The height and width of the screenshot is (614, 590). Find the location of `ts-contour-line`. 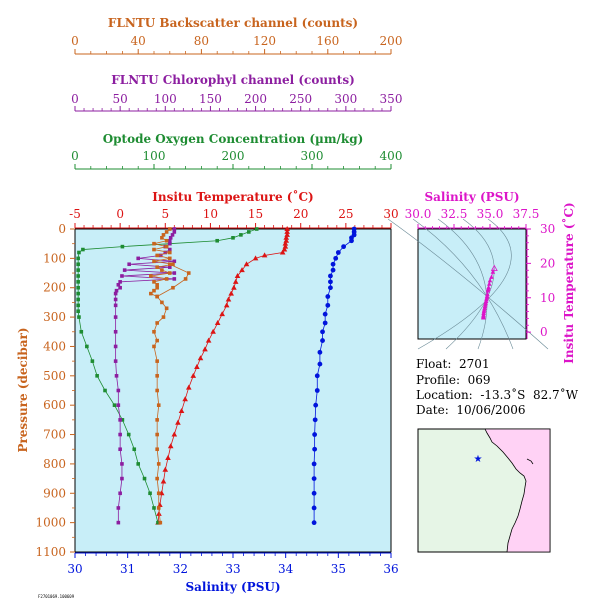

ts-contour-line is located at coordinates (468, 284).